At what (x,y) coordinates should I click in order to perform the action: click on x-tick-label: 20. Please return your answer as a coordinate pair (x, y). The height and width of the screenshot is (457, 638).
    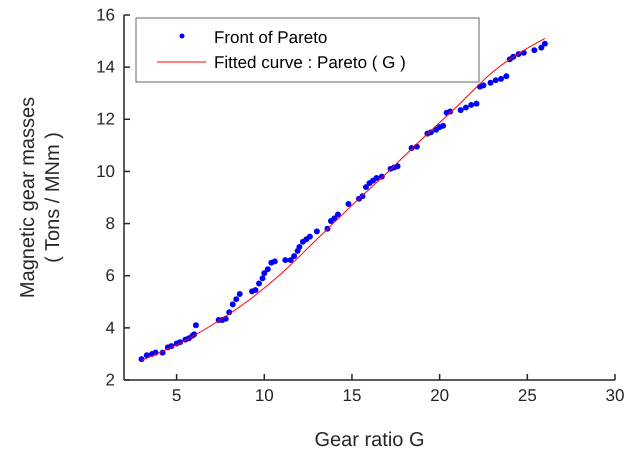
    Looking at the image, I should click on (440, 396).